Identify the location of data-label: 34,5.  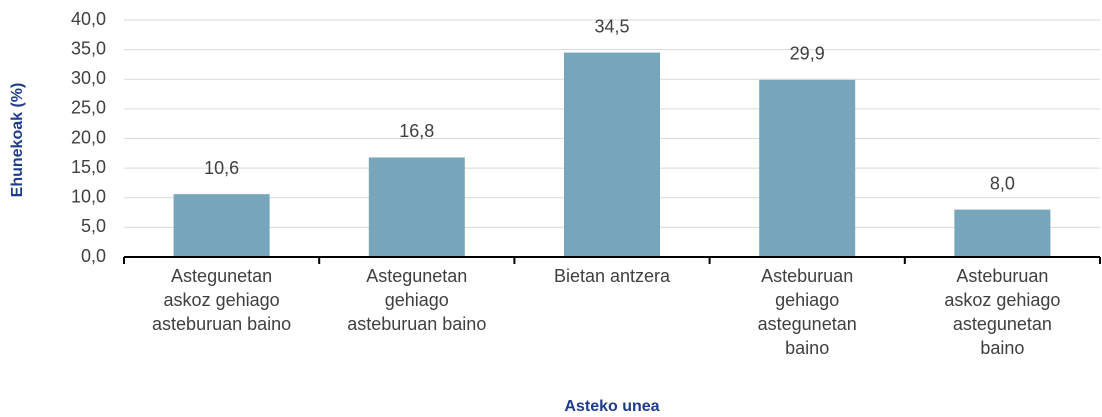
(611, 26).